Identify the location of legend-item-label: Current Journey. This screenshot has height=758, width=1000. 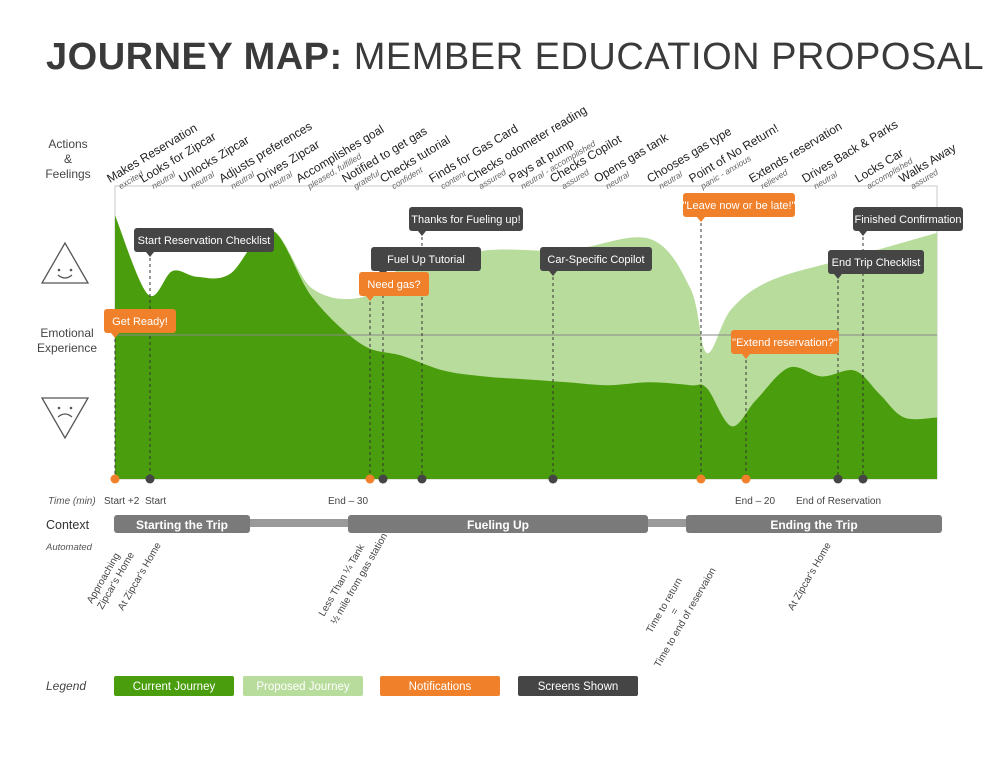
(174, 687).